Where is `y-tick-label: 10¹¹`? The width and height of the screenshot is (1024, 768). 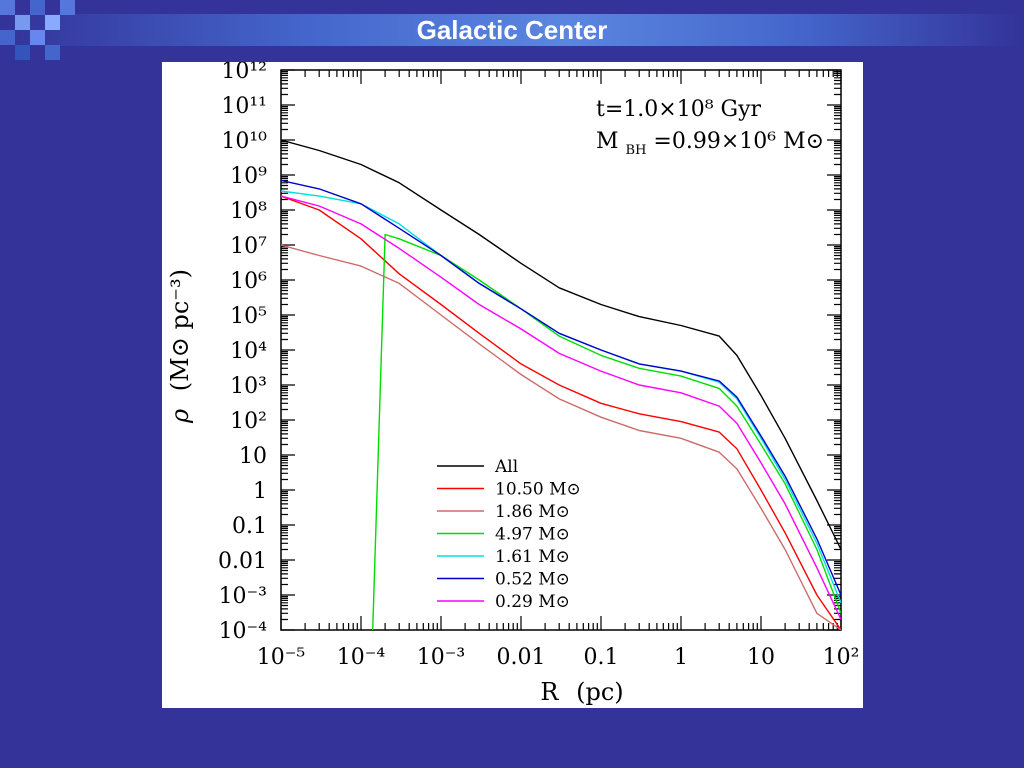
y-tick-label: 10¹¹ is located at coordinates (244, 106).